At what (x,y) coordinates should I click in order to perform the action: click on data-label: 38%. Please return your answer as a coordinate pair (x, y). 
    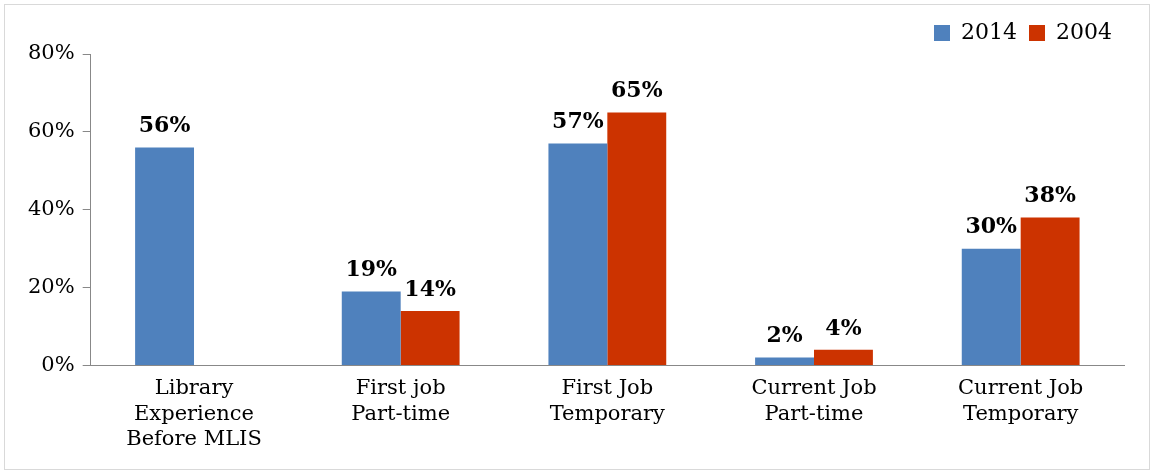
    Looking at the image, I should click on (1050, 194).